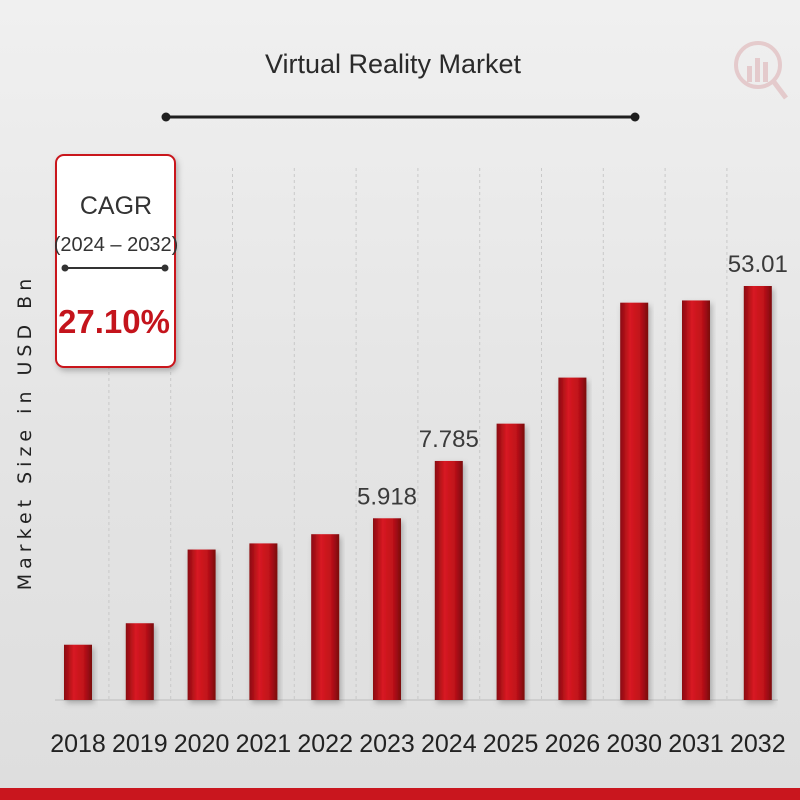 The width and height of the screenshot is (800, 800). Describe the element at coordinates (400, 794) in the screenshot. I see `bottom-accent-strip` at that location.